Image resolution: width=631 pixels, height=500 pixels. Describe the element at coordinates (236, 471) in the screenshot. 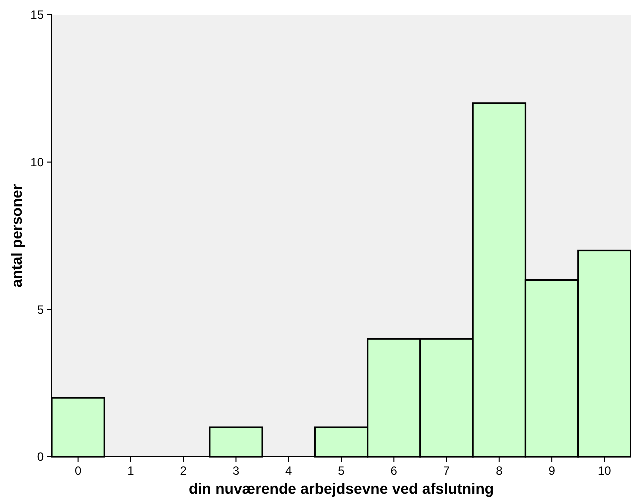

I see `x-tick-label: 3` at that location.